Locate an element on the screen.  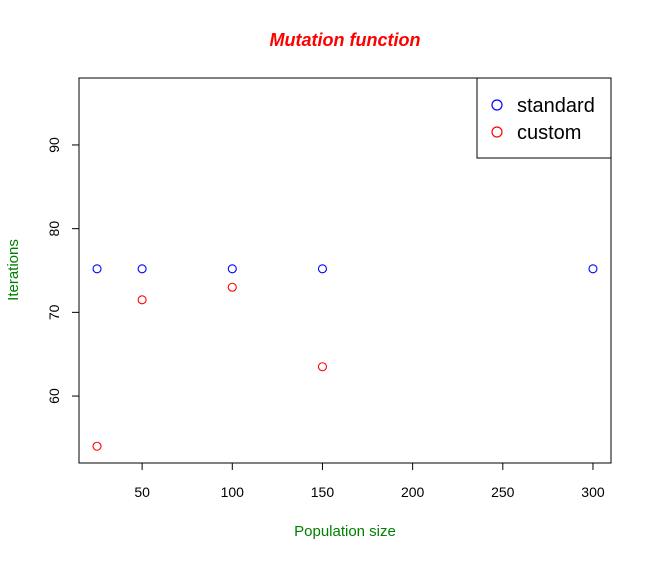
x-tick-label: 300 is located at coordinates (593, 492).